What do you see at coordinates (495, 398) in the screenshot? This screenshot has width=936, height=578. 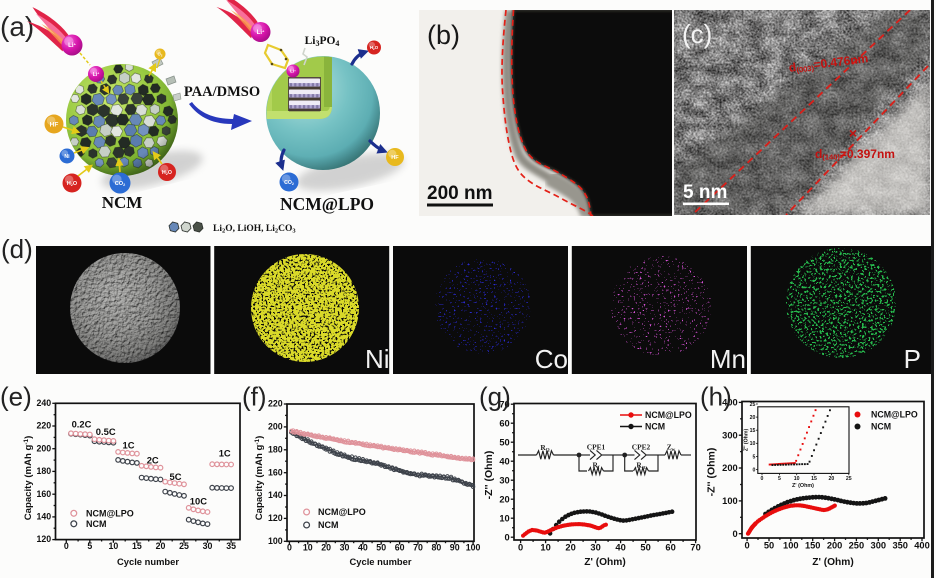 I see `svg-text: (g)` at bounding box center [495, 398].